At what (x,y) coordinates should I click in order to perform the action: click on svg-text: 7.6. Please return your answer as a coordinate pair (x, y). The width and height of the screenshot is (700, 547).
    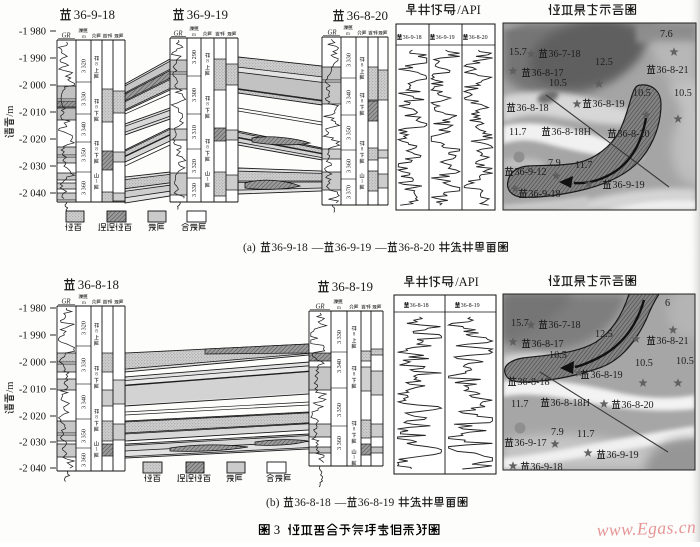
    Looking at the image, I should click on (666, 34).